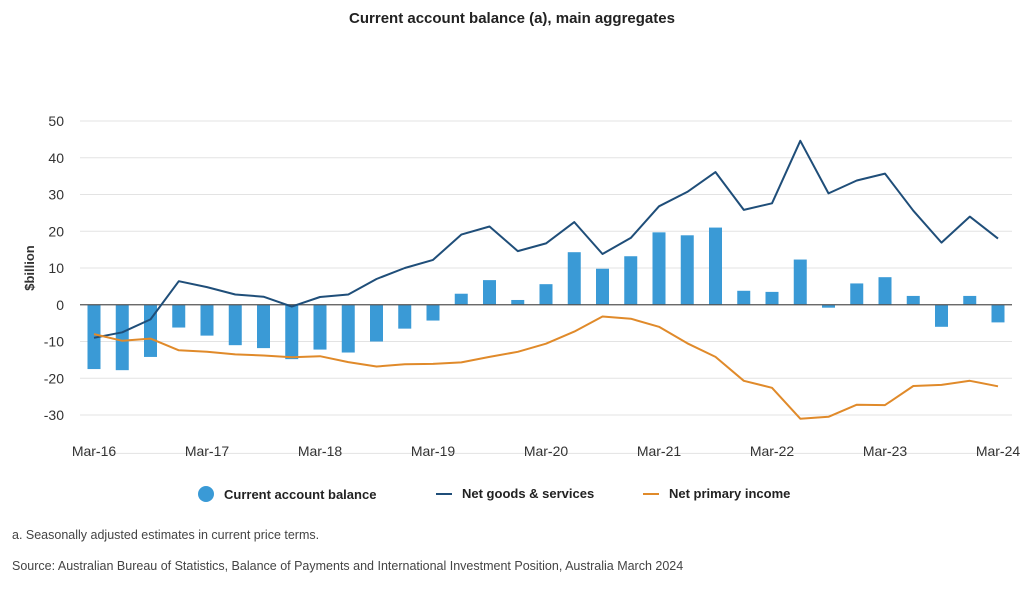 This screenshot has height=590, width=1024. I want to click on y-tick-label: -10, so click(54, 342).